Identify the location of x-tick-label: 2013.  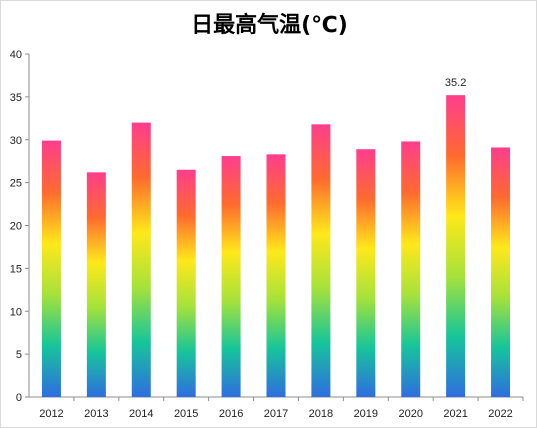
(96, 414).